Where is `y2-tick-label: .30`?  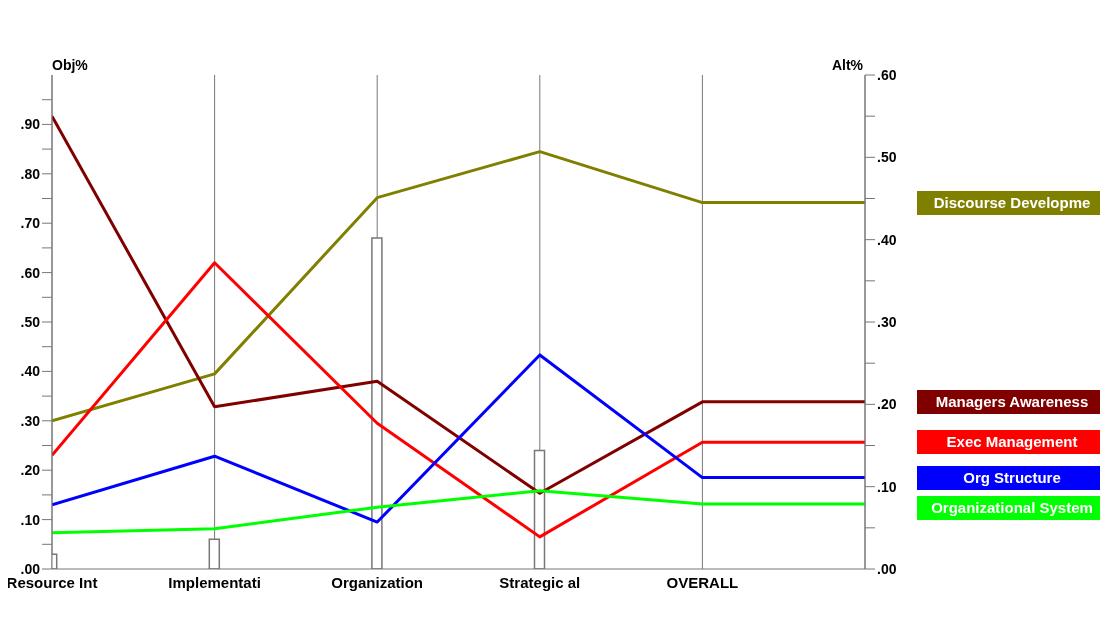
y2-tick-label: .30 is located at coordinates (887, 321).